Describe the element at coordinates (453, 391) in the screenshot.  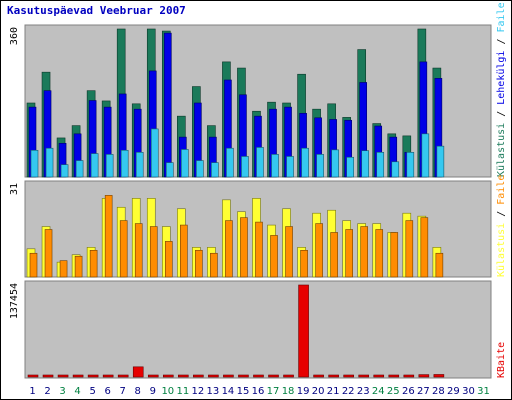
I see `x-tick-label: 29` at that location.